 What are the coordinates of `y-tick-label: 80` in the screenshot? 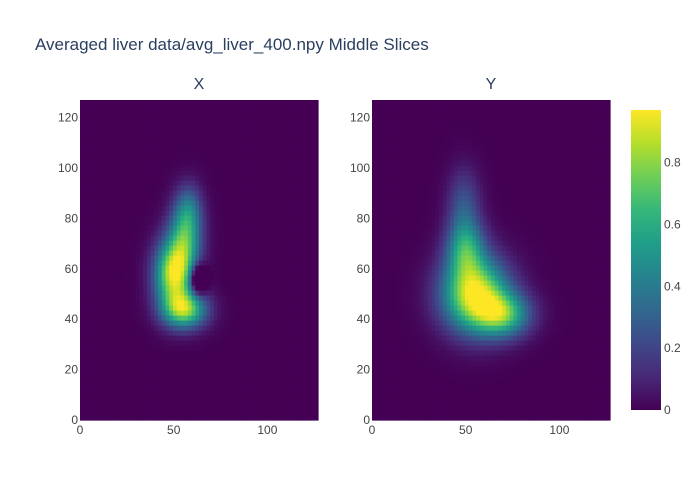 It's located at (72, 218).